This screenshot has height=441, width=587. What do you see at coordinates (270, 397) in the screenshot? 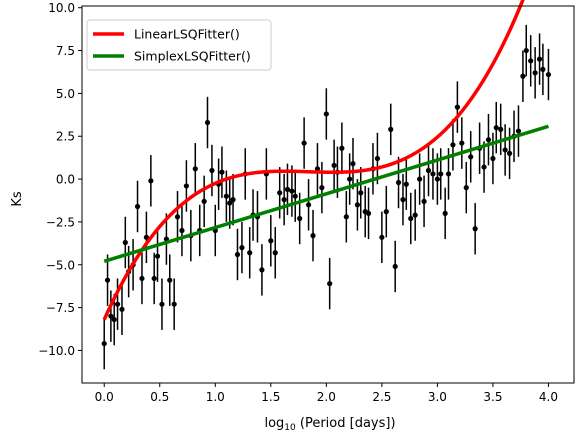
I see `x-tick-label: 1.5` at bounding box center [270, 397].